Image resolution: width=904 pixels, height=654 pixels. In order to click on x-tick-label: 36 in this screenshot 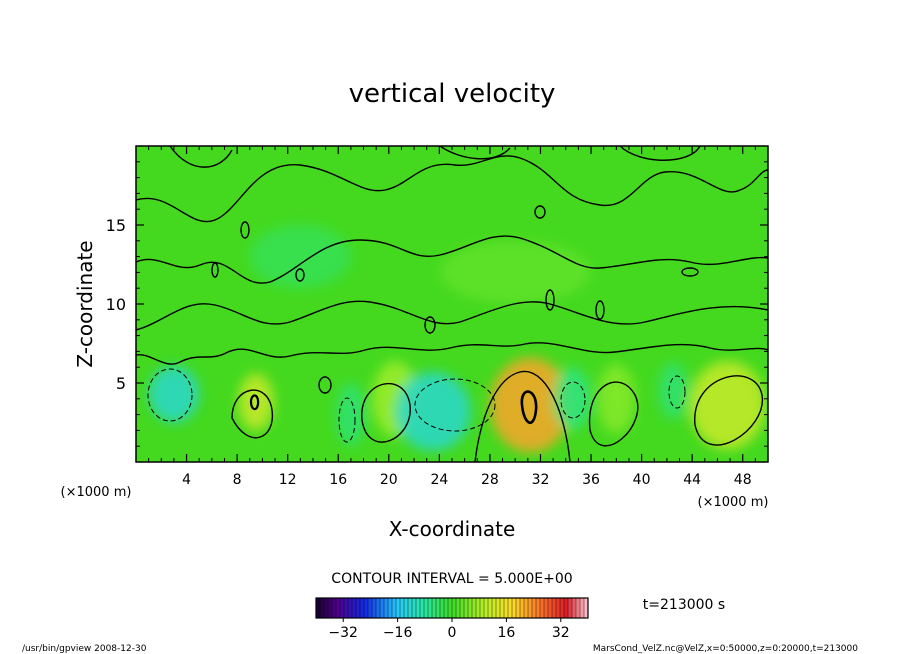, I will do `click(591, 480)`.